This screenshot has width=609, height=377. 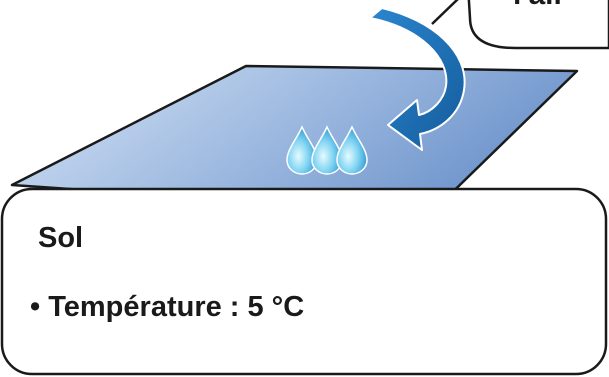 I want to click on ground-callout-title: Sol, so click(x=60, y=238).